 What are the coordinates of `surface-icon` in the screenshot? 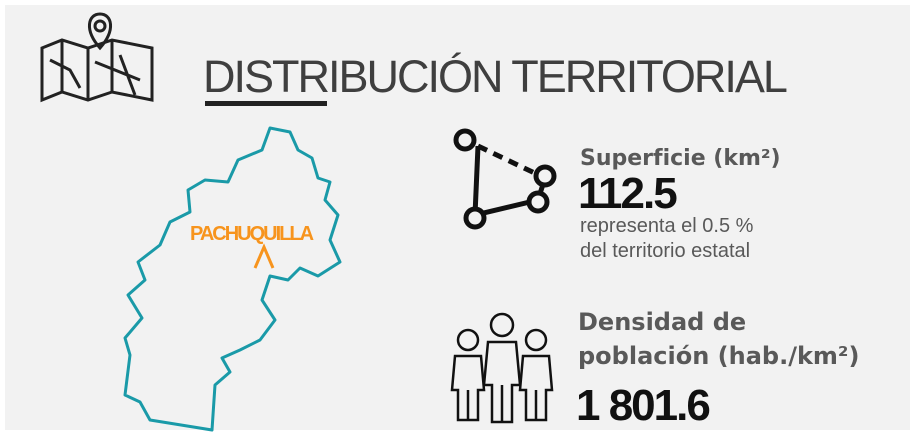 It's located at (505, 179).